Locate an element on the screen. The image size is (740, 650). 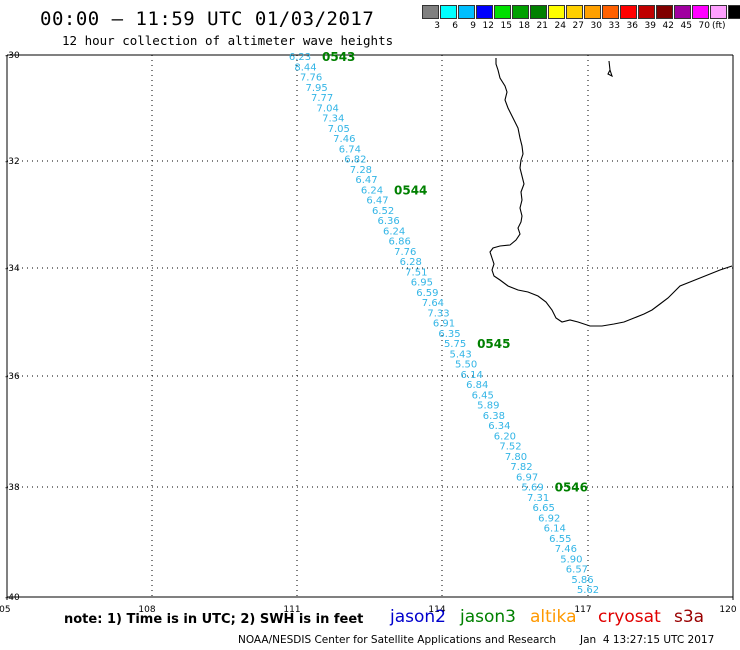
longitude-label: 111 is located at coordinates (291, 610).